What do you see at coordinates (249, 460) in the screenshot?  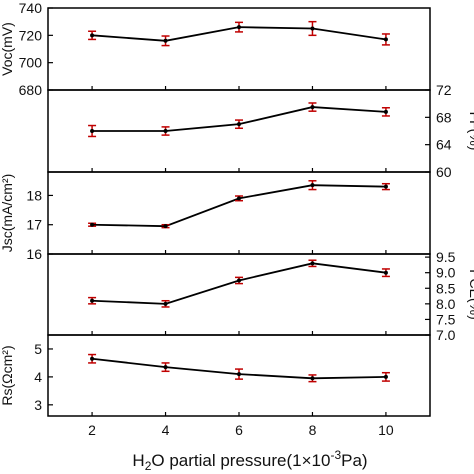 I see `x-axis-title: H2O partial pressure(1×10-3Pa)` at bounding box center [249, 460].